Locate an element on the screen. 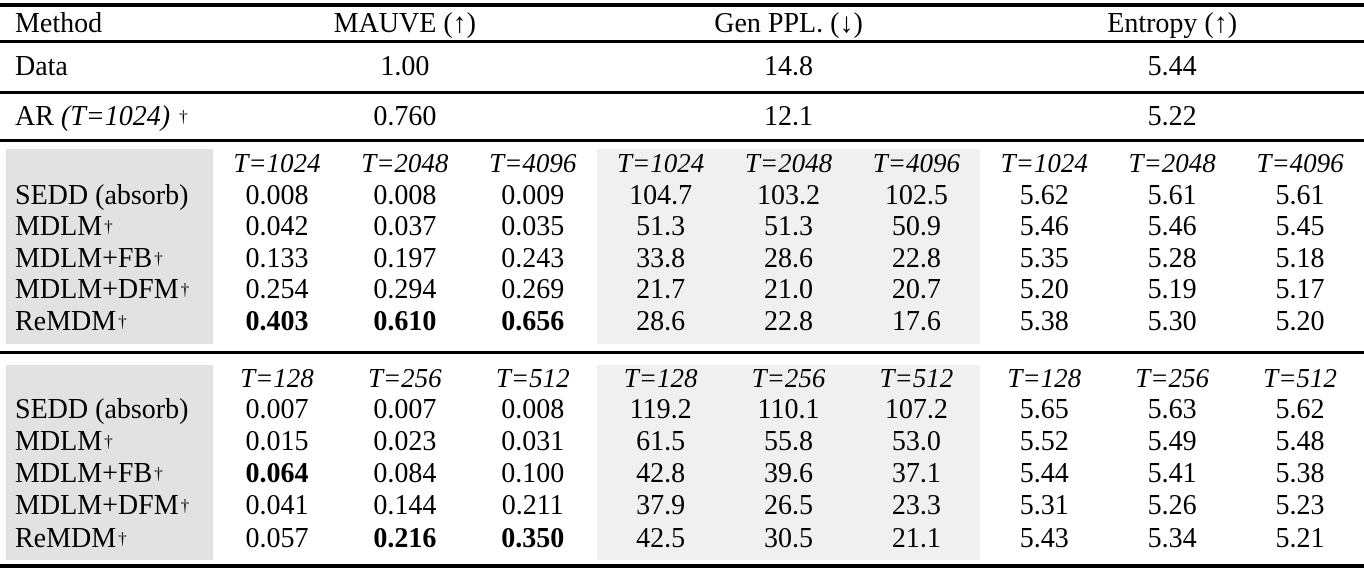 This screenshot has width=1364, height=572. value-cell: 5.28 is located at coordinates (1172, 258).